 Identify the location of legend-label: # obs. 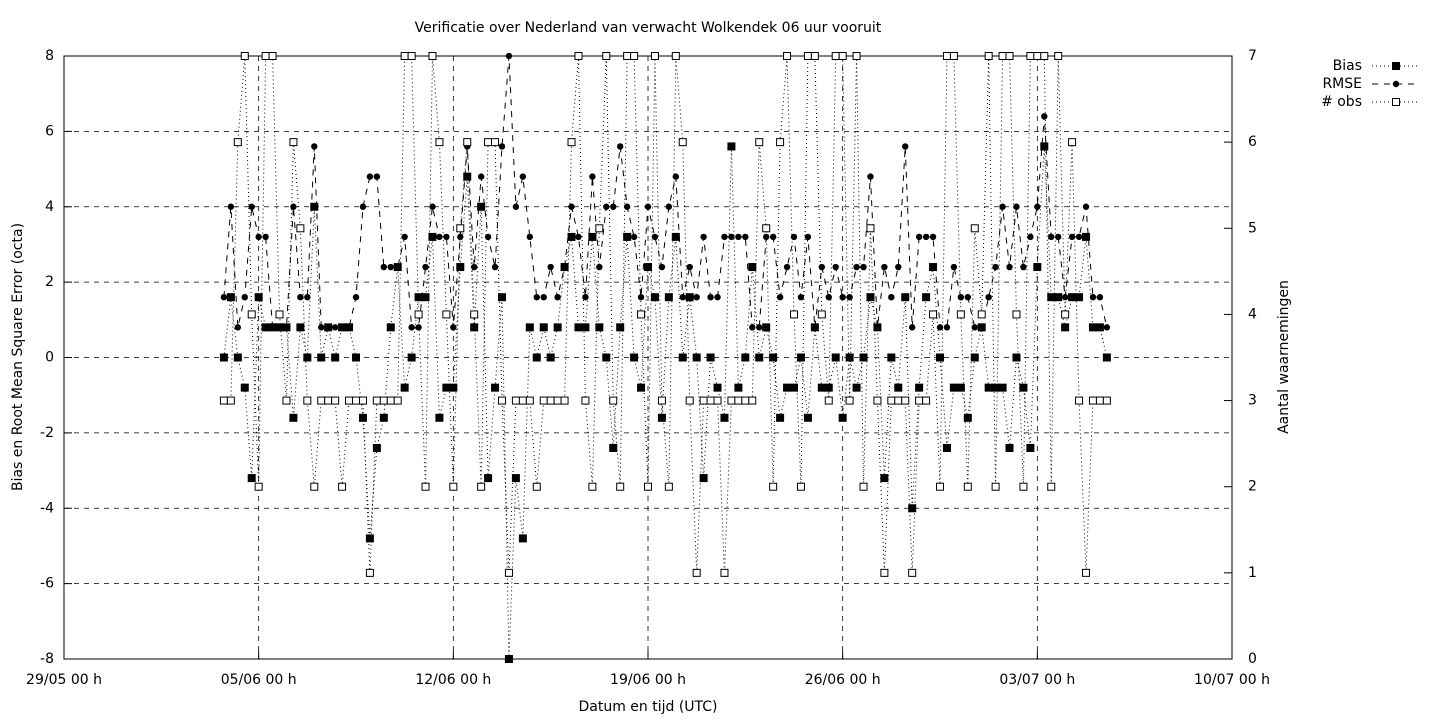
(1341, 102).